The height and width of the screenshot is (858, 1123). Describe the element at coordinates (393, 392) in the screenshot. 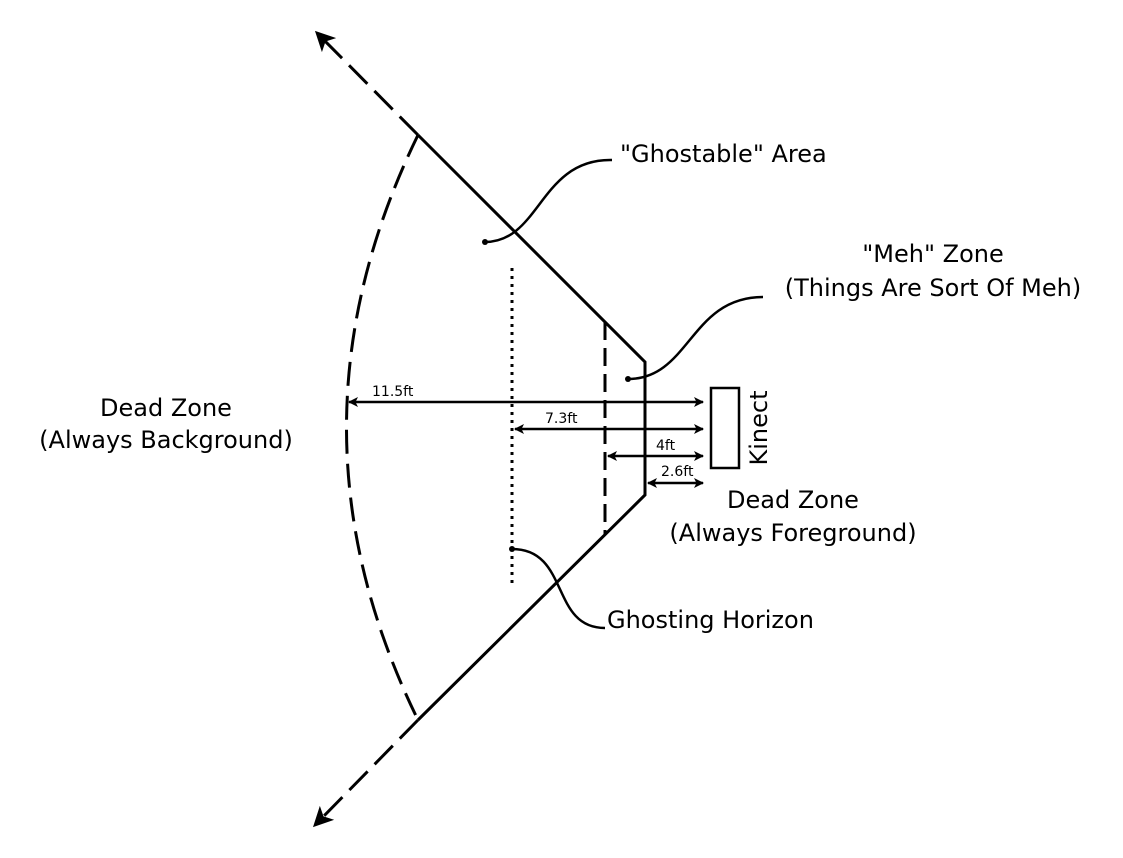

I see `distance-label-11-5: 11.5ft` at that location.